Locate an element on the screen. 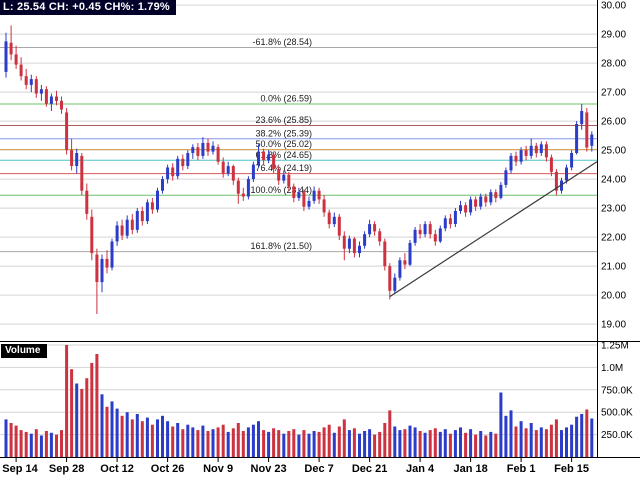  svg-text: 0.0% (26.59) is located at coordinates (286, 99).